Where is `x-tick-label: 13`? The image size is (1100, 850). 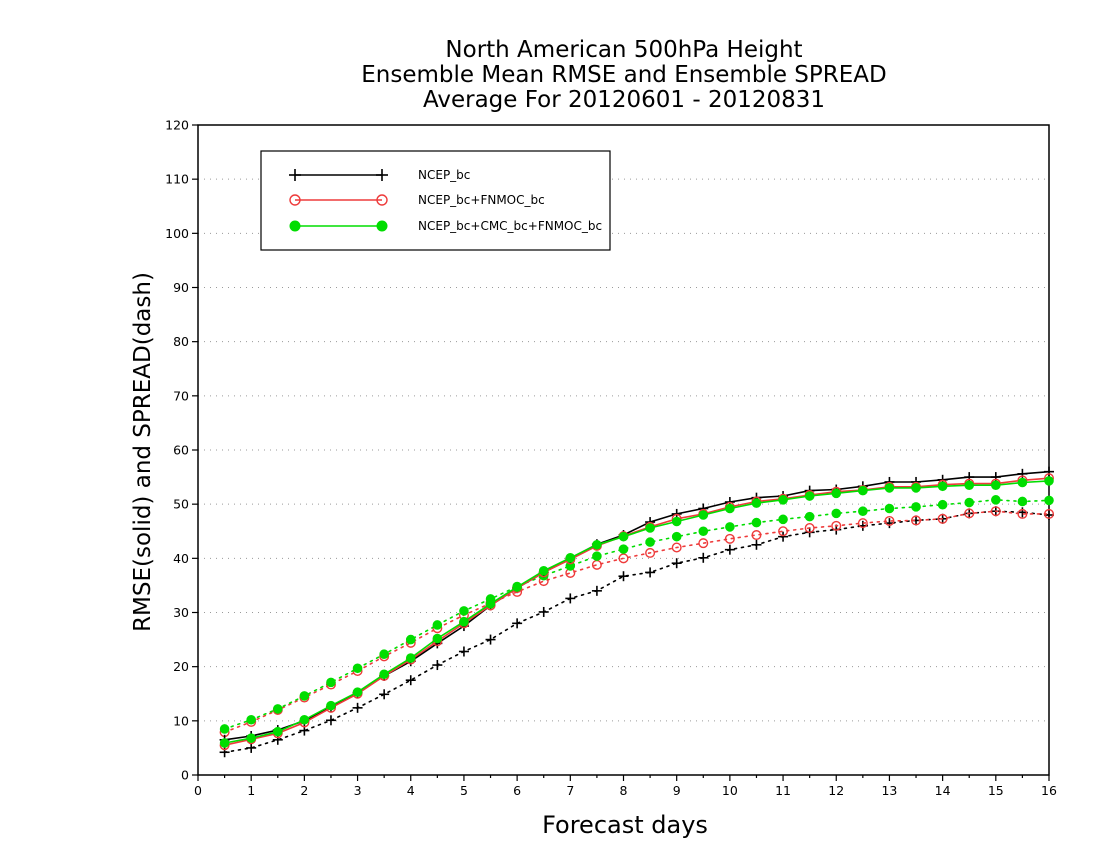
x-tick-label: 13 is located at coordinates (889, 790).